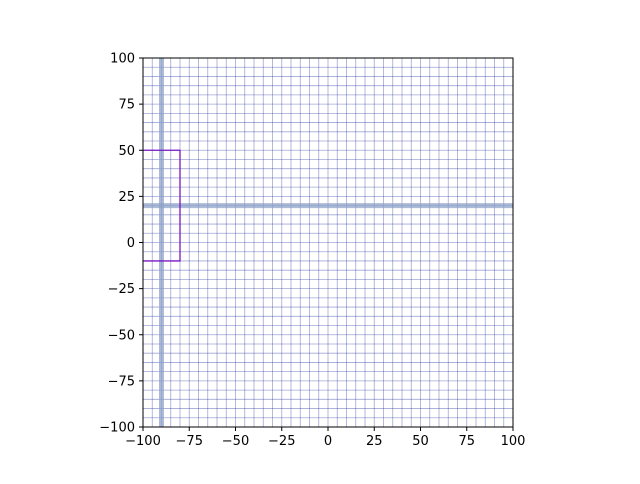  What do you see at coordinates (117, 428) in the screenshot?
I see `y-tick-label: −100` at bounding box center [117, 428].